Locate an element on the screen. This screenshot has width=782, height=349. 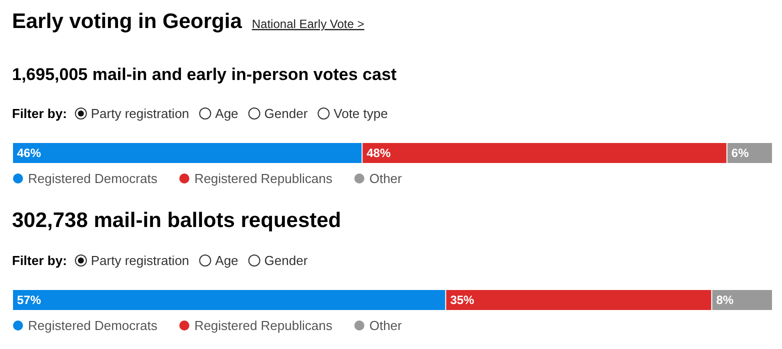
text: National Early Vote > is located at coordinates (308, 24).